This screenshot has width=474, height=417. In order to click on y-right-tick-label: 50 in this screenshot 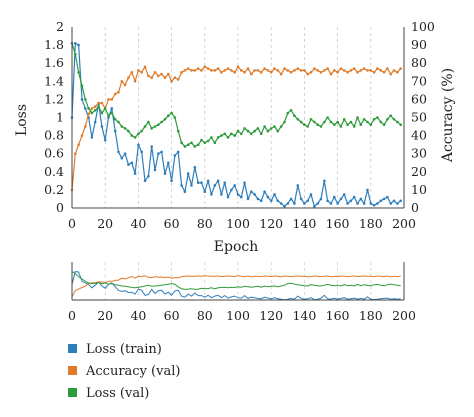, I will do `click(419, 117)`.